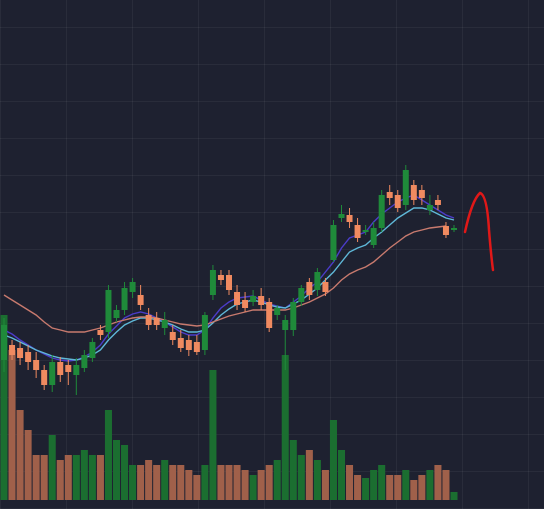 Image resolution: width=544 pixels, height=509 pixels. I want to click on annotation-stroke, so click(479, 231).